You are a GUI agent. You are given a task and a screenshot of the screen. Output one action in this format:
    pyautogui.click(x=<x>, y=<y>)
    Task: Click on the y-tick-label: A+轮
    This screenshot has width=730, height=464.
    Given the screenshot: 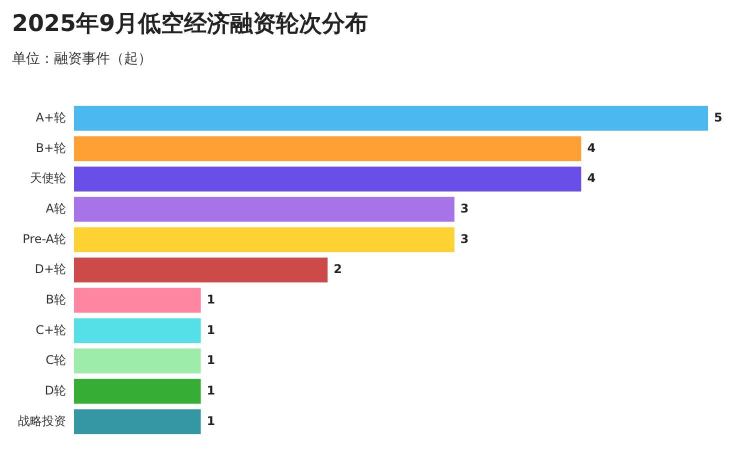 What is the action you would take?
    pyautogui.click(x=51, y=117)
    